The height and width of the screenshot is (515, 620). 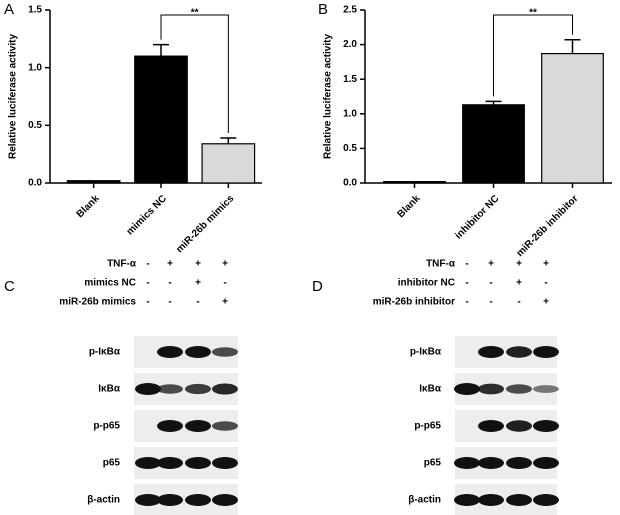 What do you see at coordinates (477, 217) in the screenshot?
I see `x-tick-label: inhibitor NC` at bounding box center [477, 217].